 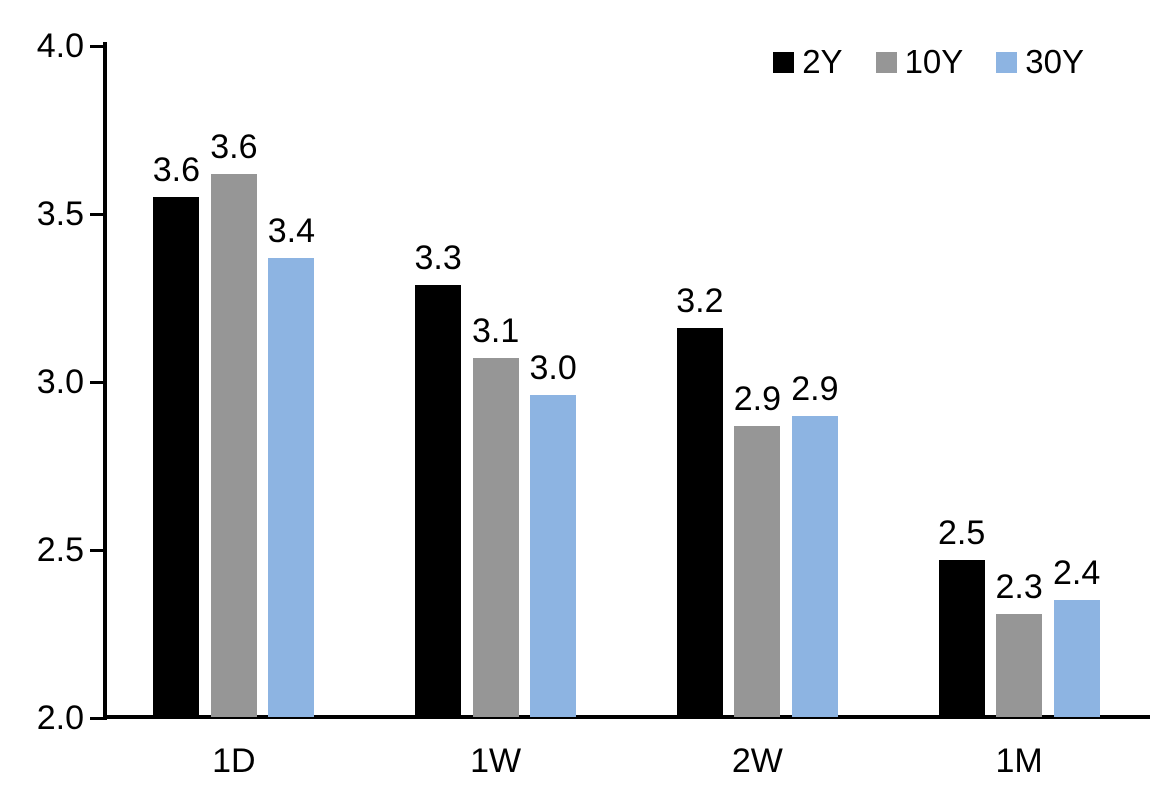 What do you see at coordinates (176, 457) in the screenshot?
I see `bar-2y-1d` at bounding box center [176, 457].